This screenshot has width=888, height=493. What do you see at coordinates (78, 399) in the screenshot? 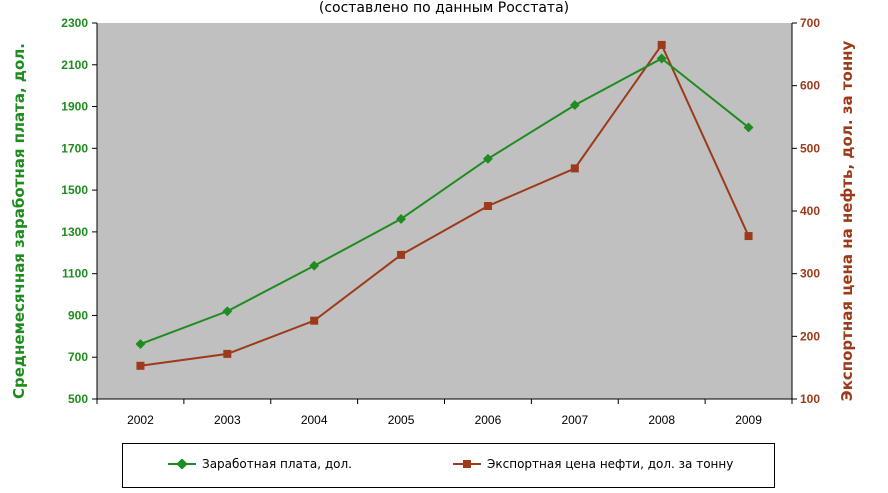
I see `left-tick-label: 500` at bounding box center [78, 399].